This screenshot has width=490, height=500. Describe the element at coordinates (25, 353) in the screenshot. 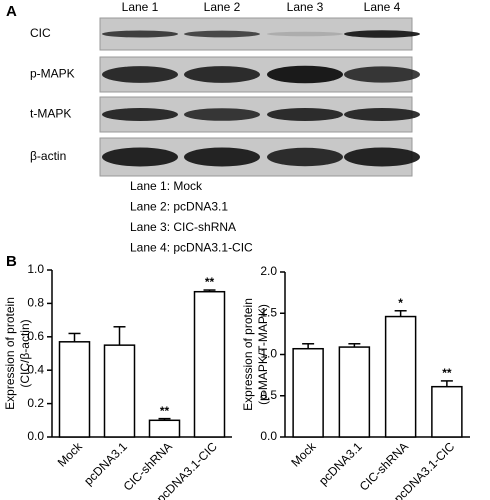

I see `y-axis-label-line: (CIC/β-actin)` at that location.